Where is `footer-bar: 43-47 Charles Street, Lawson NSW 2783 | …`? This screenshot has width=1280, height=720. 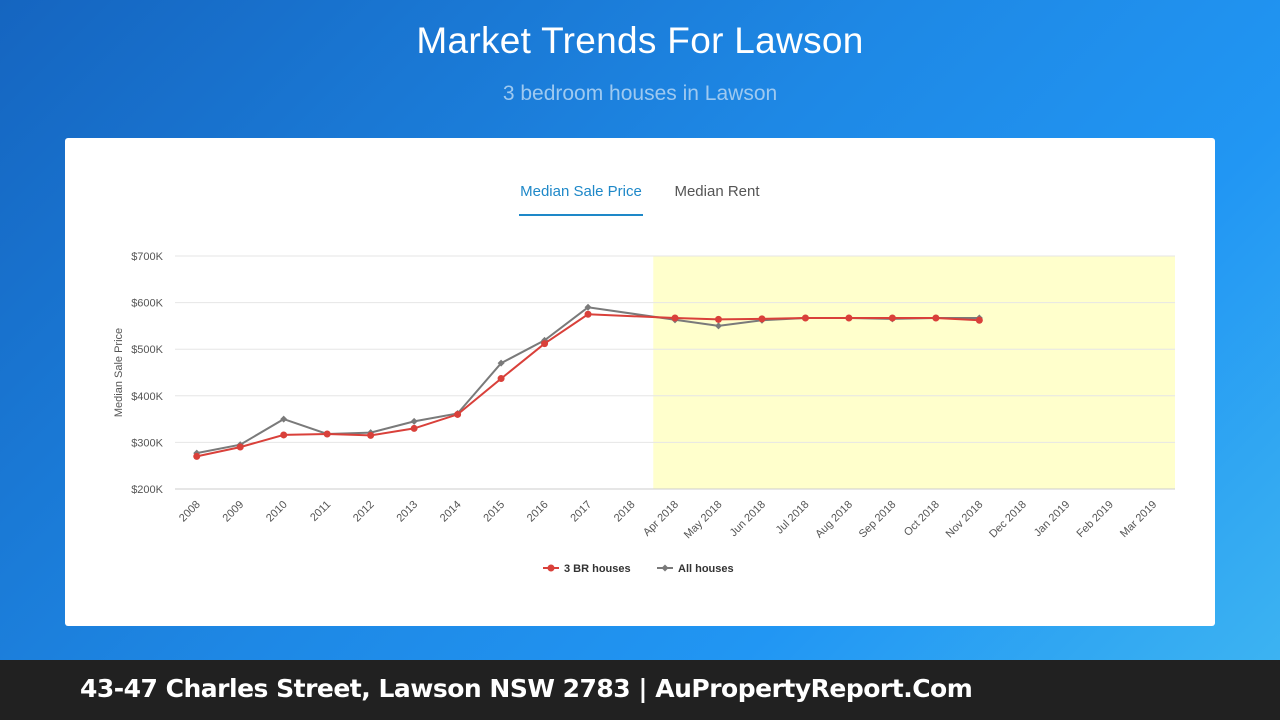 footer-bar: 43-47 Charles Street, Lawson NSW 2783 | … is located at coordinates (640, 690).